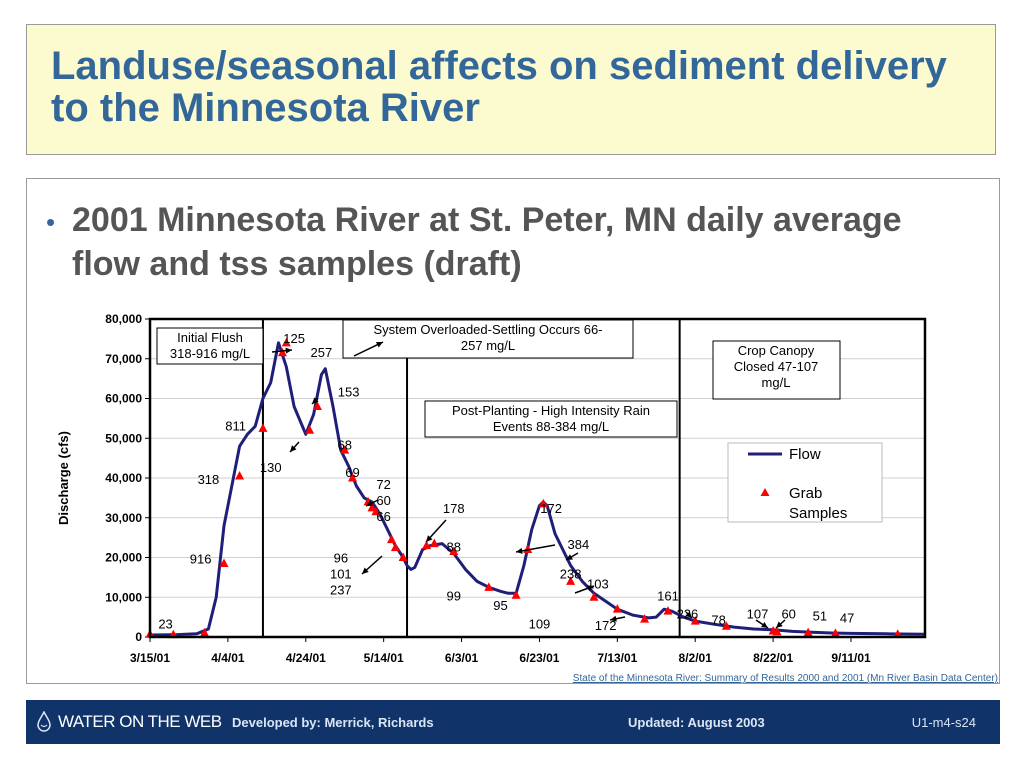 The height and width of the screenshot is (768, 1024). What do you see at coordinates (696, 658) in the screenshot?
I see `x-tick-label: 8/2/01` at bounding box center [696, 658].